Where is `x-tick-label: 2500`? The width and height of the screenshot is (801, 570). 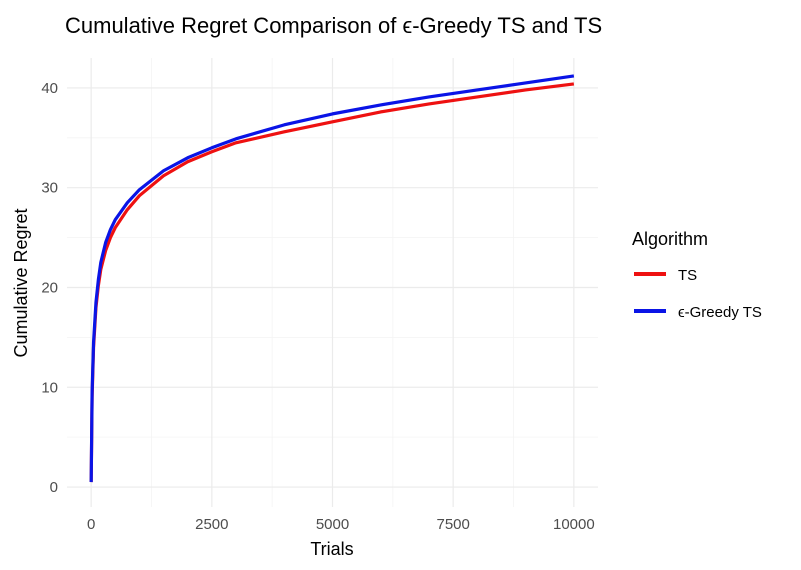 x-tick-label: 2500 is located at coordinates (211, 524).